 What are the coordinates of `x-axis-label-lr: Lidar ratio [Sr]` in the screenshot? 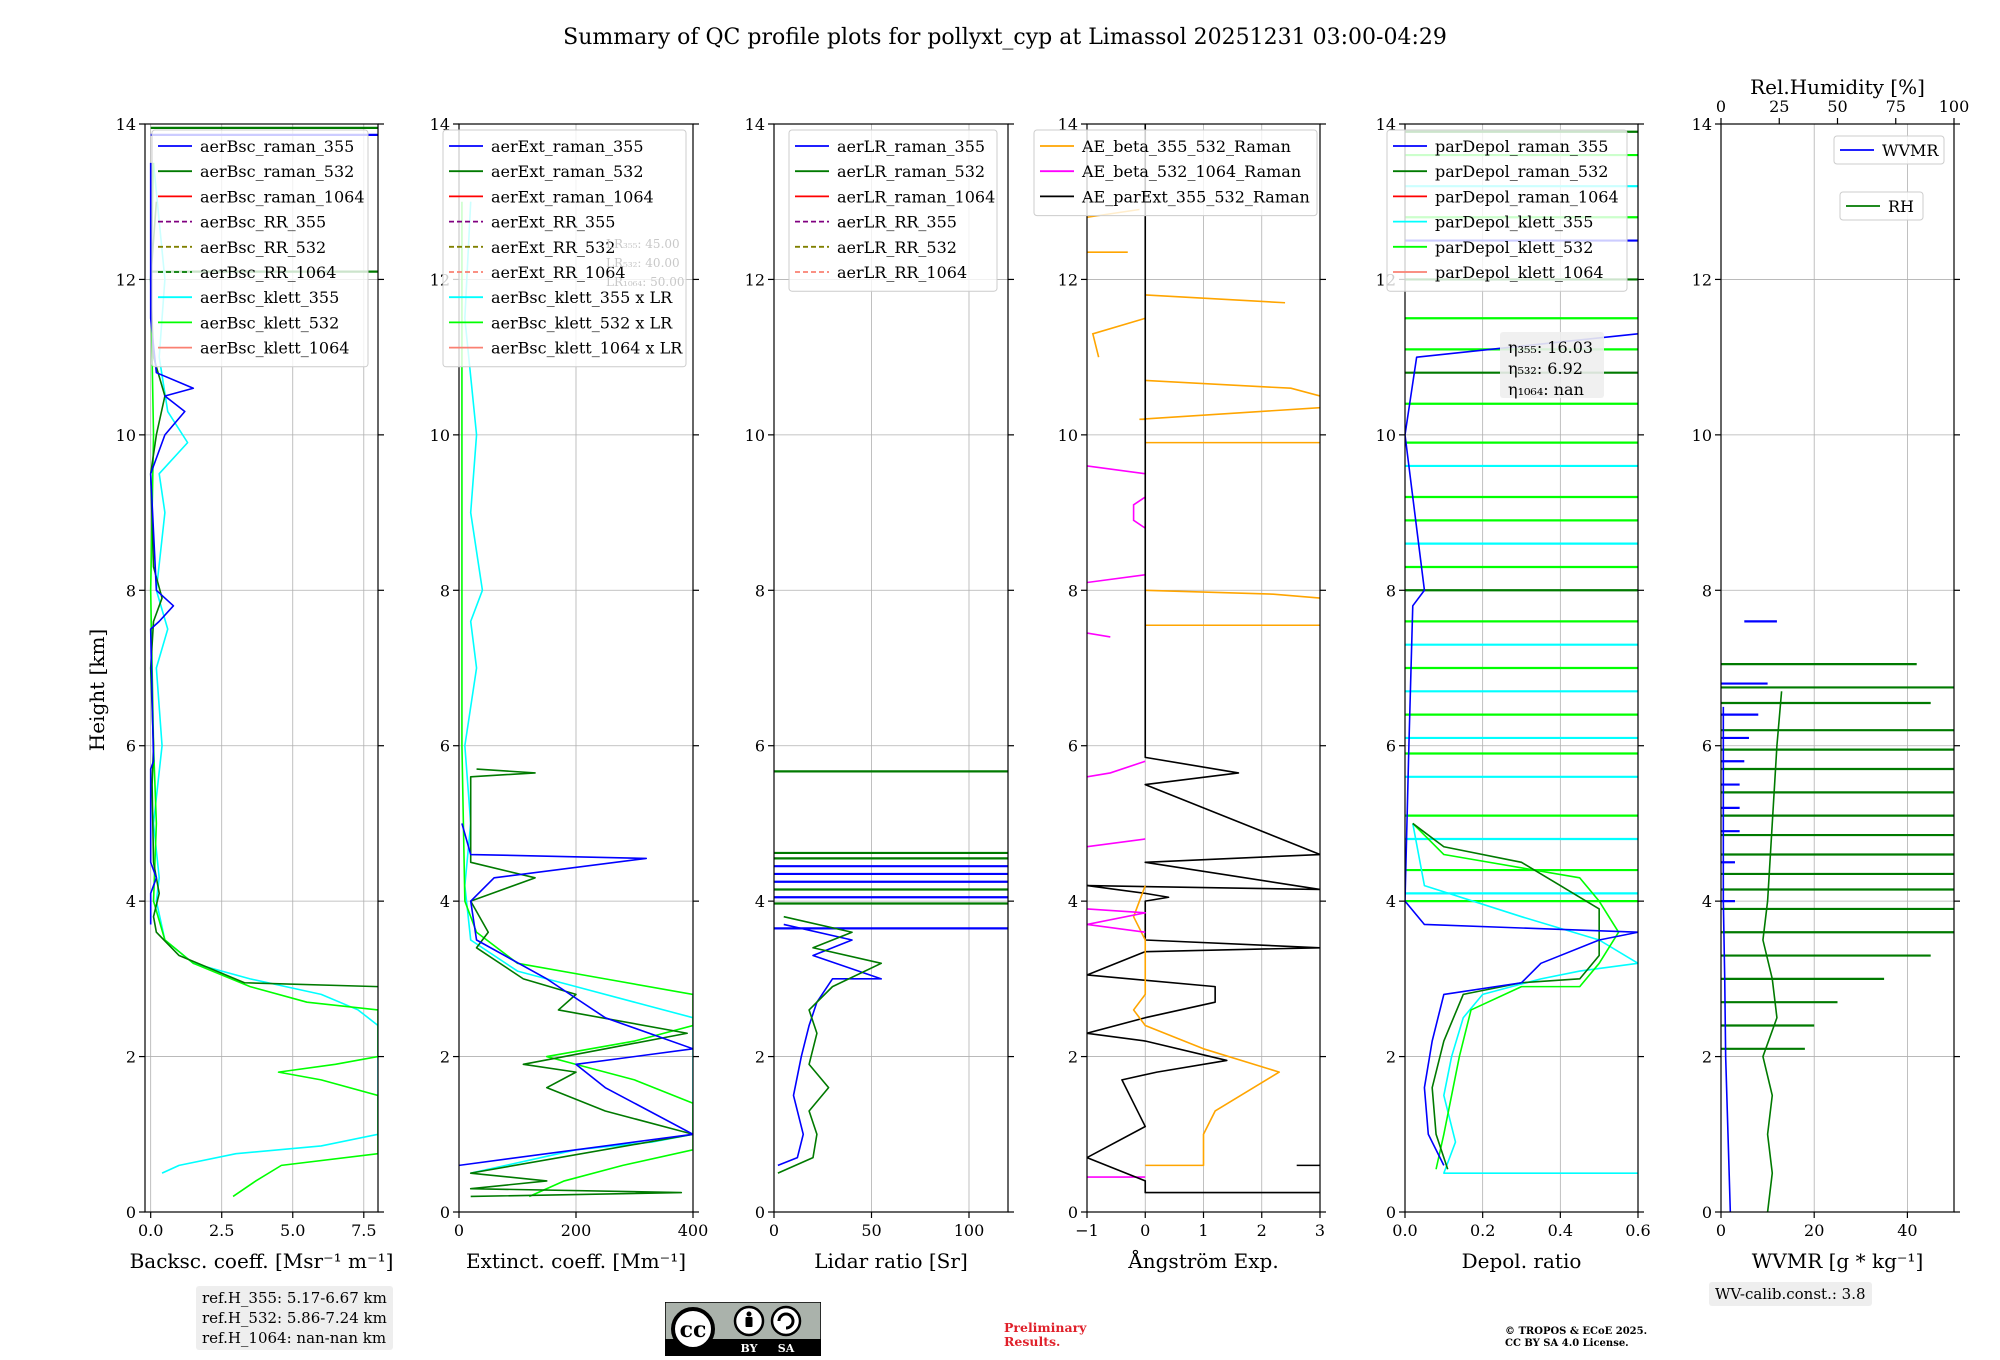 It's located at (891, 1261).